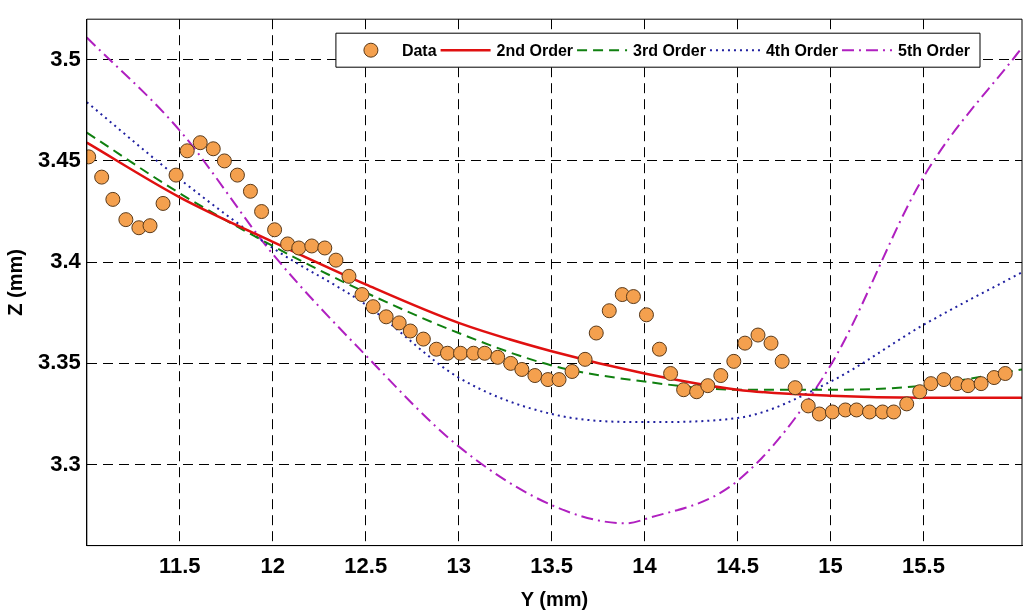 The image size is (1030, 612). What do you see at coordinates (458, 565) in the screenshot?
I see `x-tick-label: 13` at bounding box center [458, 565].